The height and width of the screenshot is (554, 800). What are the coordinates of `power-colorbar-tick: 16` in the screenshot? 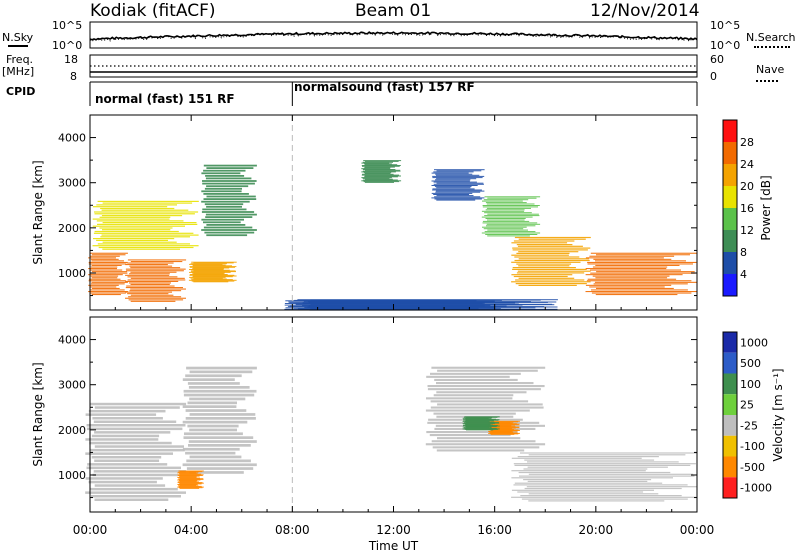 It's located at (747, 208).